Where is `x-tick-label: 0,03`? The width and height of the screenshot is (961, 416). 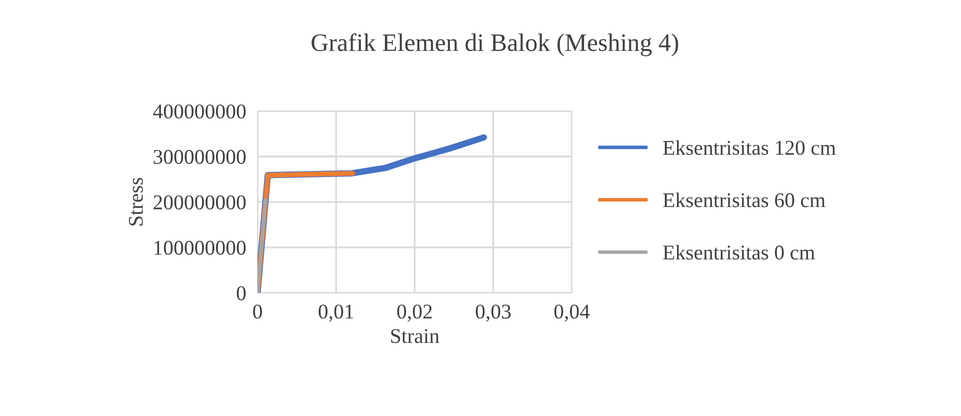
x-tick-label: 0,03 is located at coordinates (493, 313).